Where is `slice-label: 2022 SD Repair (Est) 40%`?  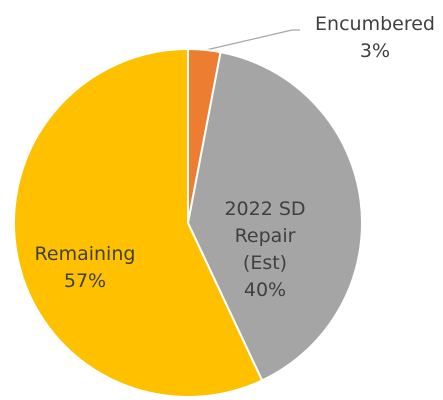
slice-label: 2022 SD Repair (Est) 40% is located at coordinates (265, 250).